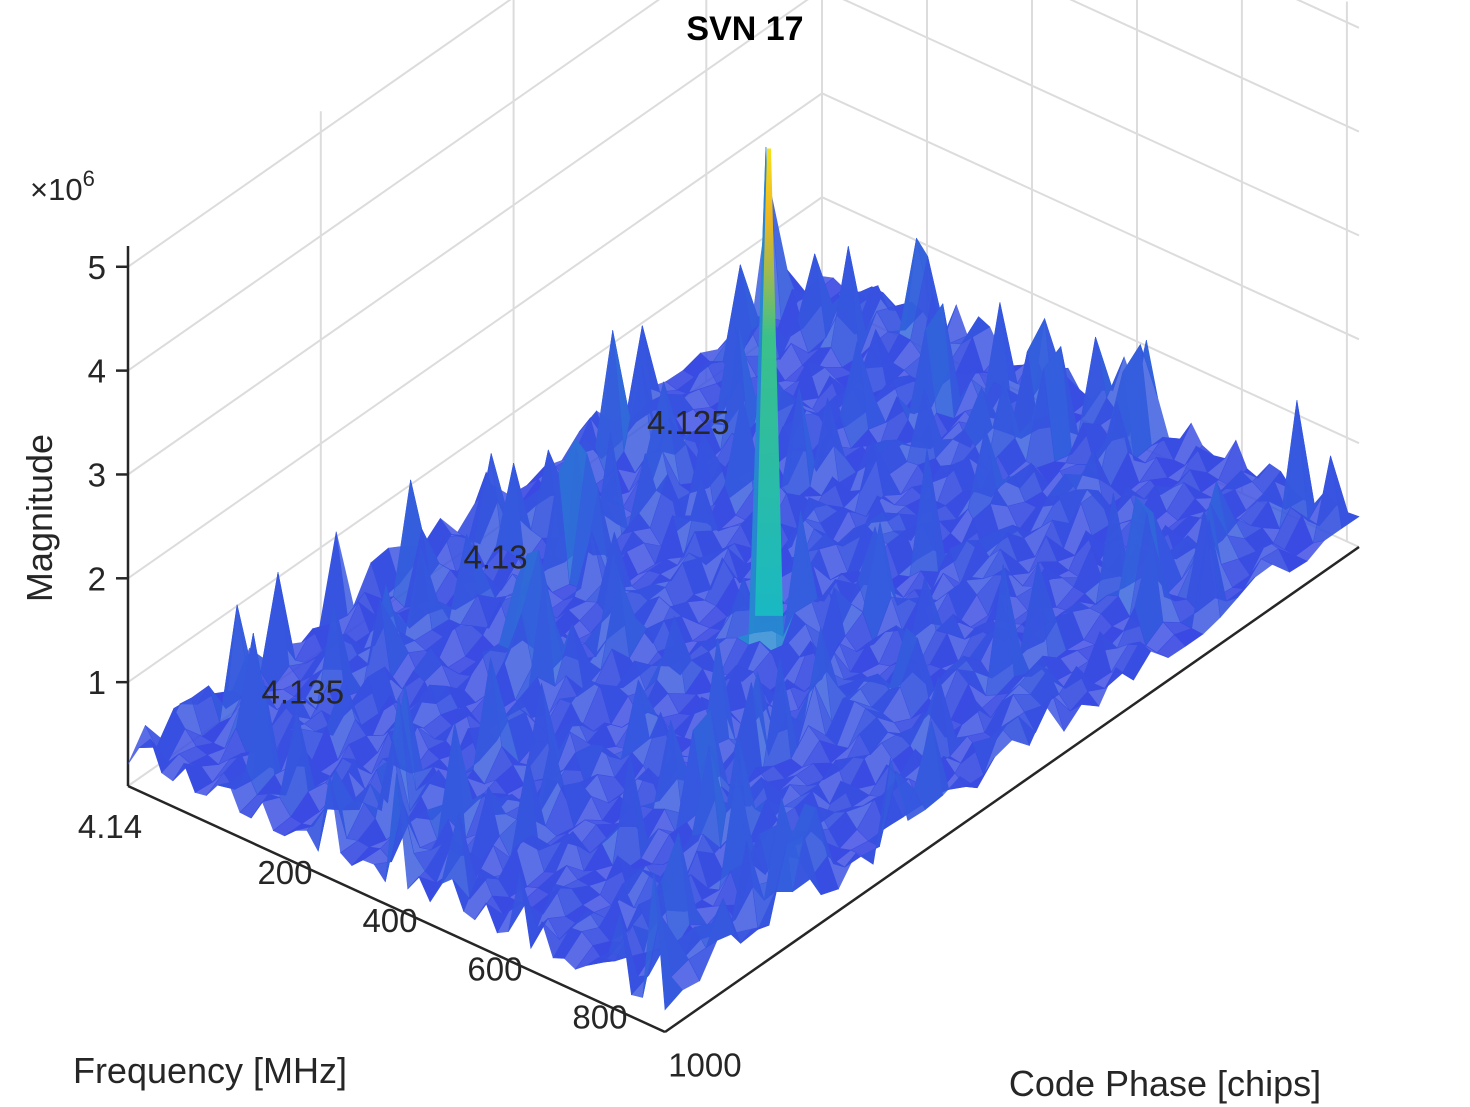  I want to click on z-tick-label: 3, so click(97, 474).